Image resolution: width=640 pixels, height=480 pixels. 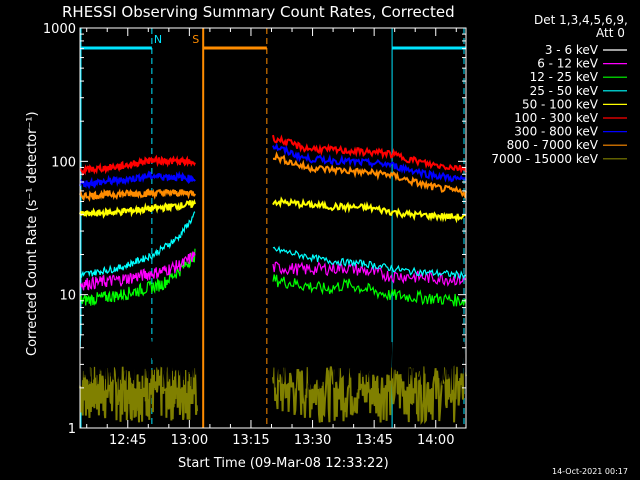 What do you see at coordinates (581, 20) in the screenshot?
I see `legend-header-line-1: Det 1,3,4,5,6,9,` at bounding box center [581, 20].